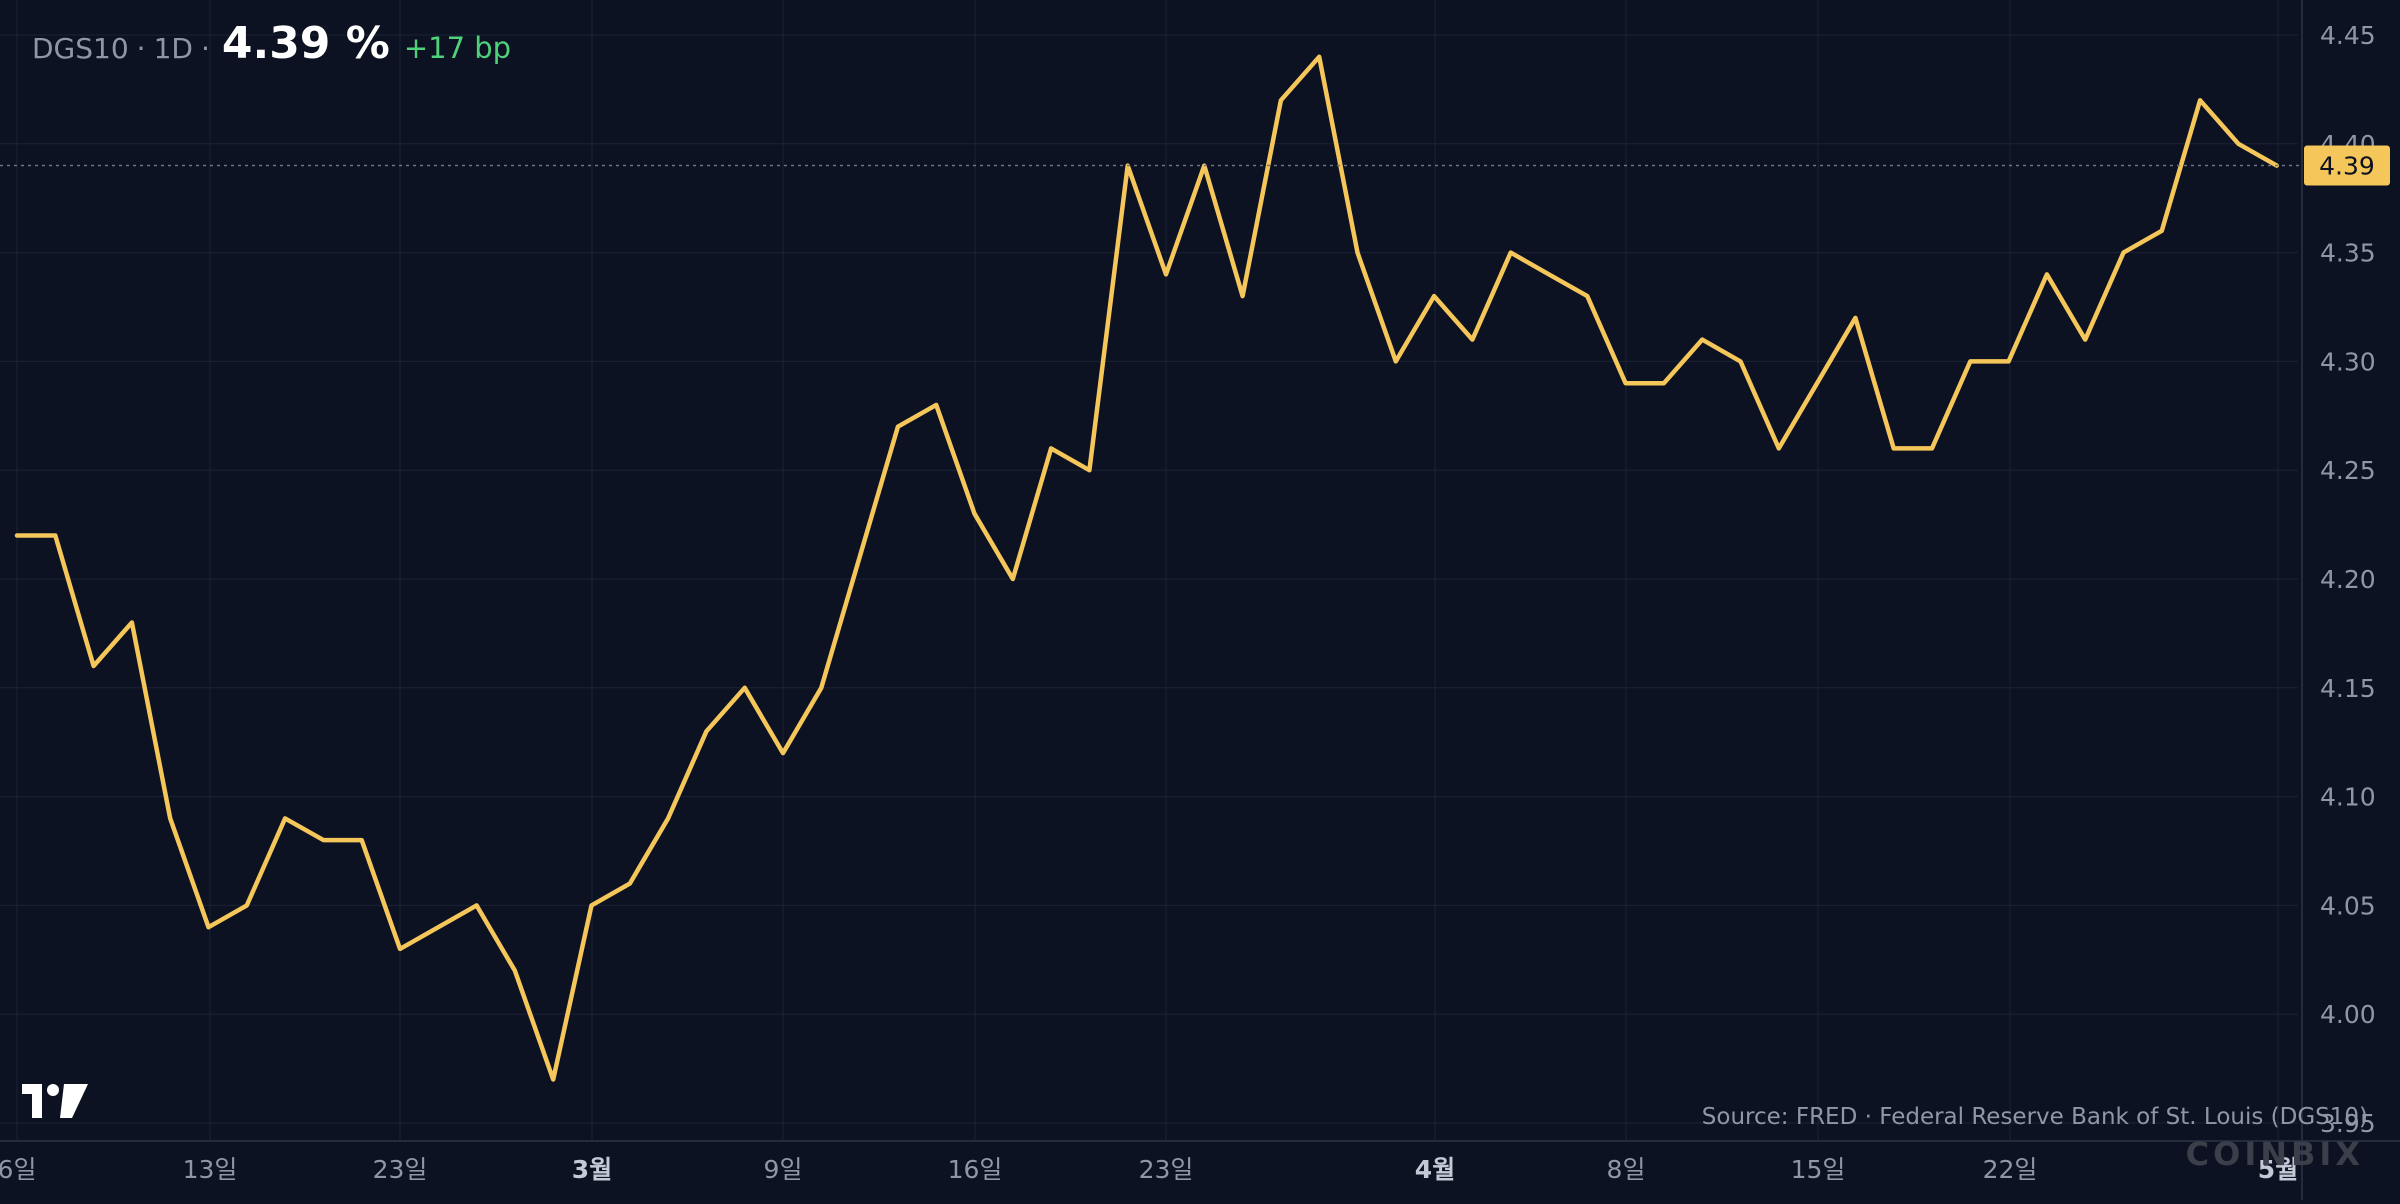 Image resolution: width=2400 pixels, height=1204 pixels. What do you see at coordinates (18, 1169) in the screenshot?
I see `x-tick-label: 6일` at bounding box center [18, 1169].